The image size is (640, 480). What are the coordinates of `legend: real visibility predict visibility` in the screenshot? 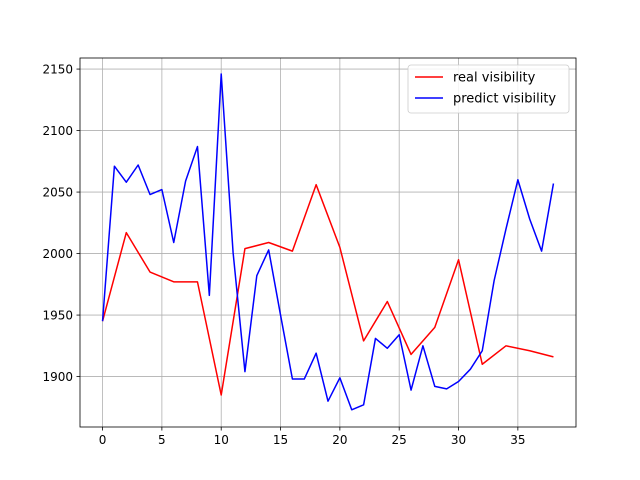 It's located at (488, 89).